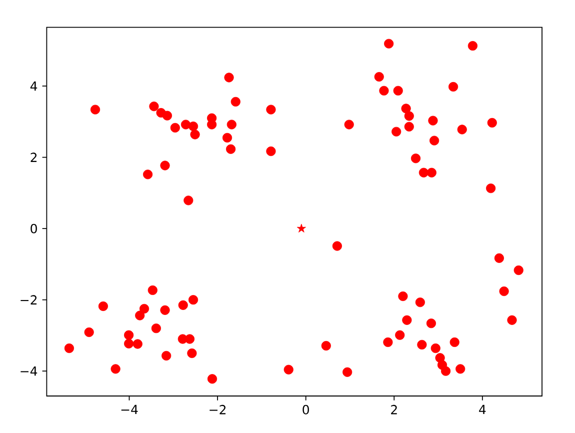 This screenshot has height=433, width=575. What do you see at coordinates (28, 299) in the screenshot?
I see `y-tick-label: −2` at bounding box center [28, 299].